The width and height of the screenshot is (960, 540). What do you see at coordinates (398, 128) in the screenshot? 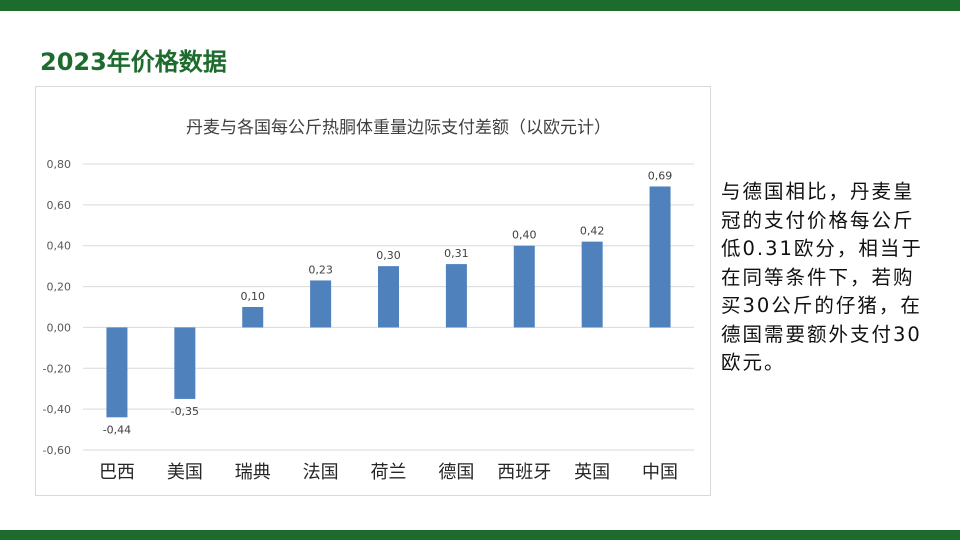
I see `chart-title: 丹麦与各国每公斤热胴体重量边际支付差额（以欧元计）` at bounding box center [398, 128].